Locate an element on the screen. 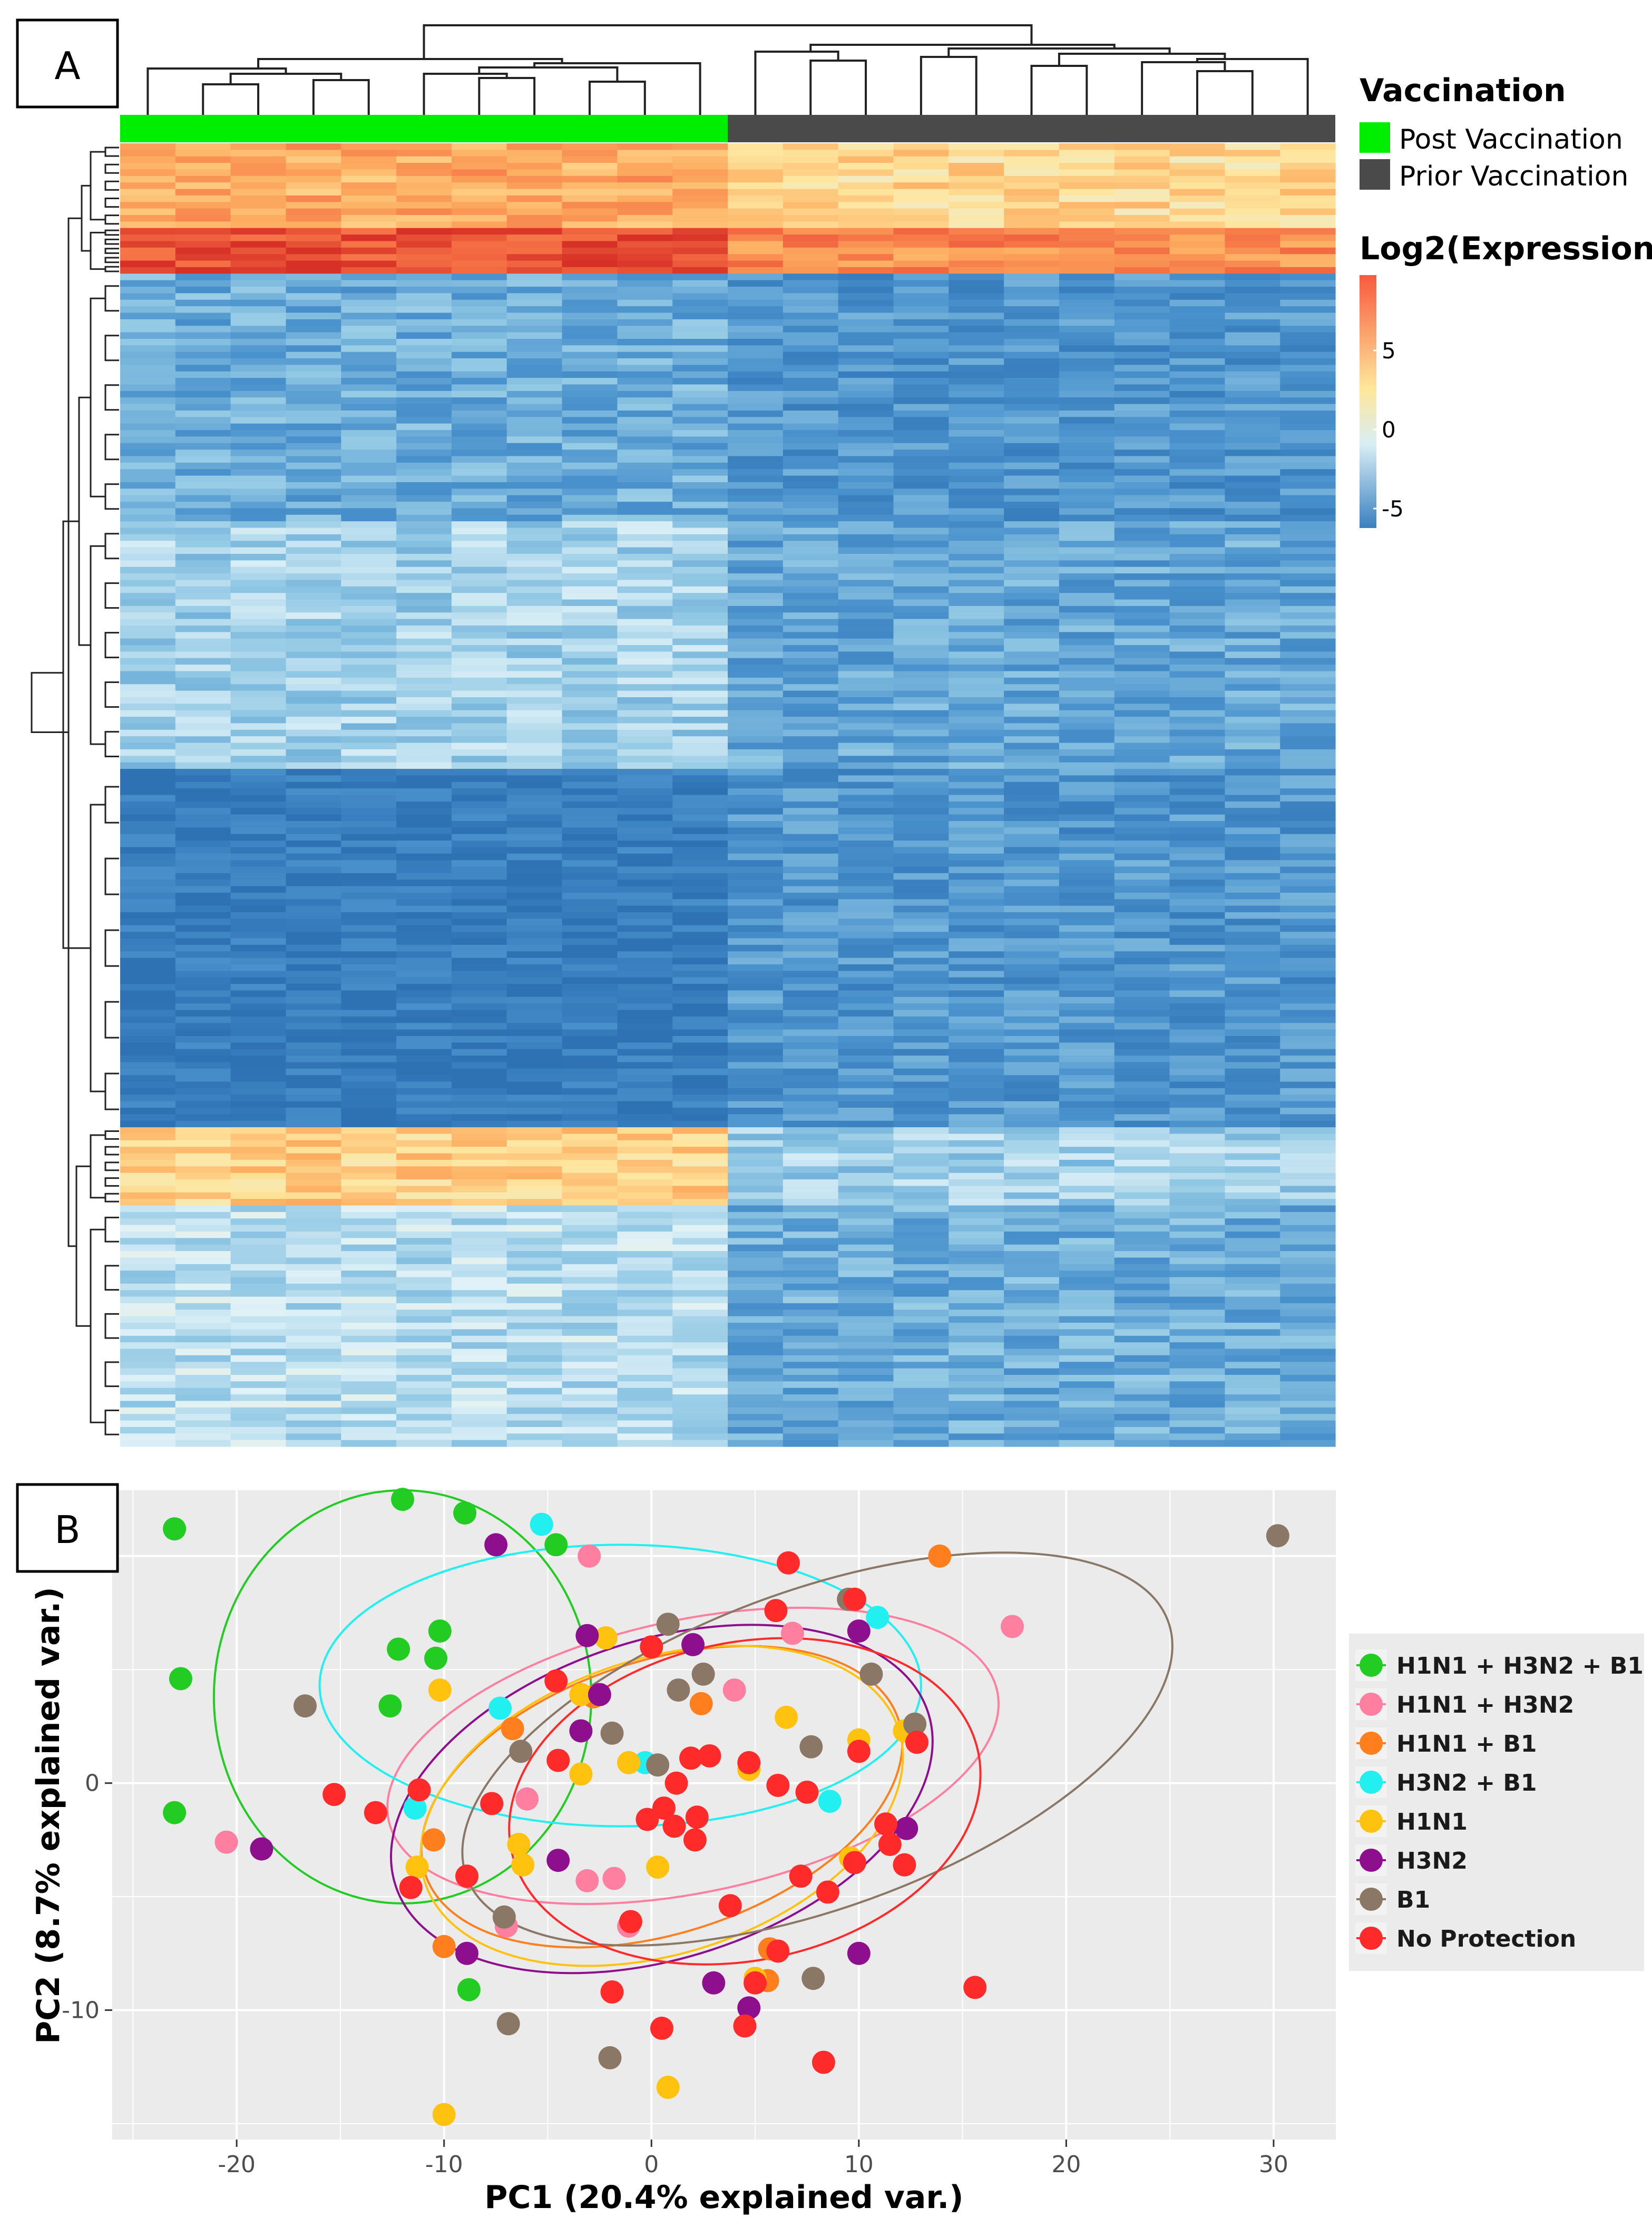 The image size is (1652, 2237). scale-legend-title: Log2(Expression) is located at coordinates (1506, 249).